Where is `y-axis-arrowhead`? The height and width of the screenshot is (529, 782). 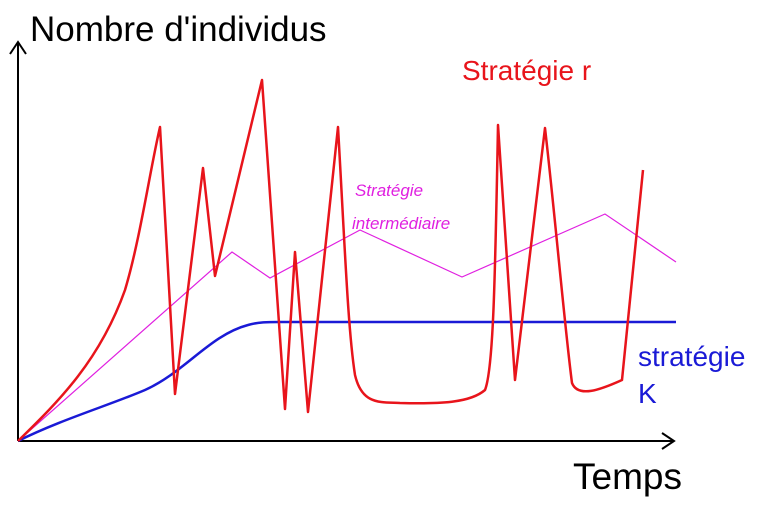
y-axis-arrowhead is located at coordinates (18, 47).